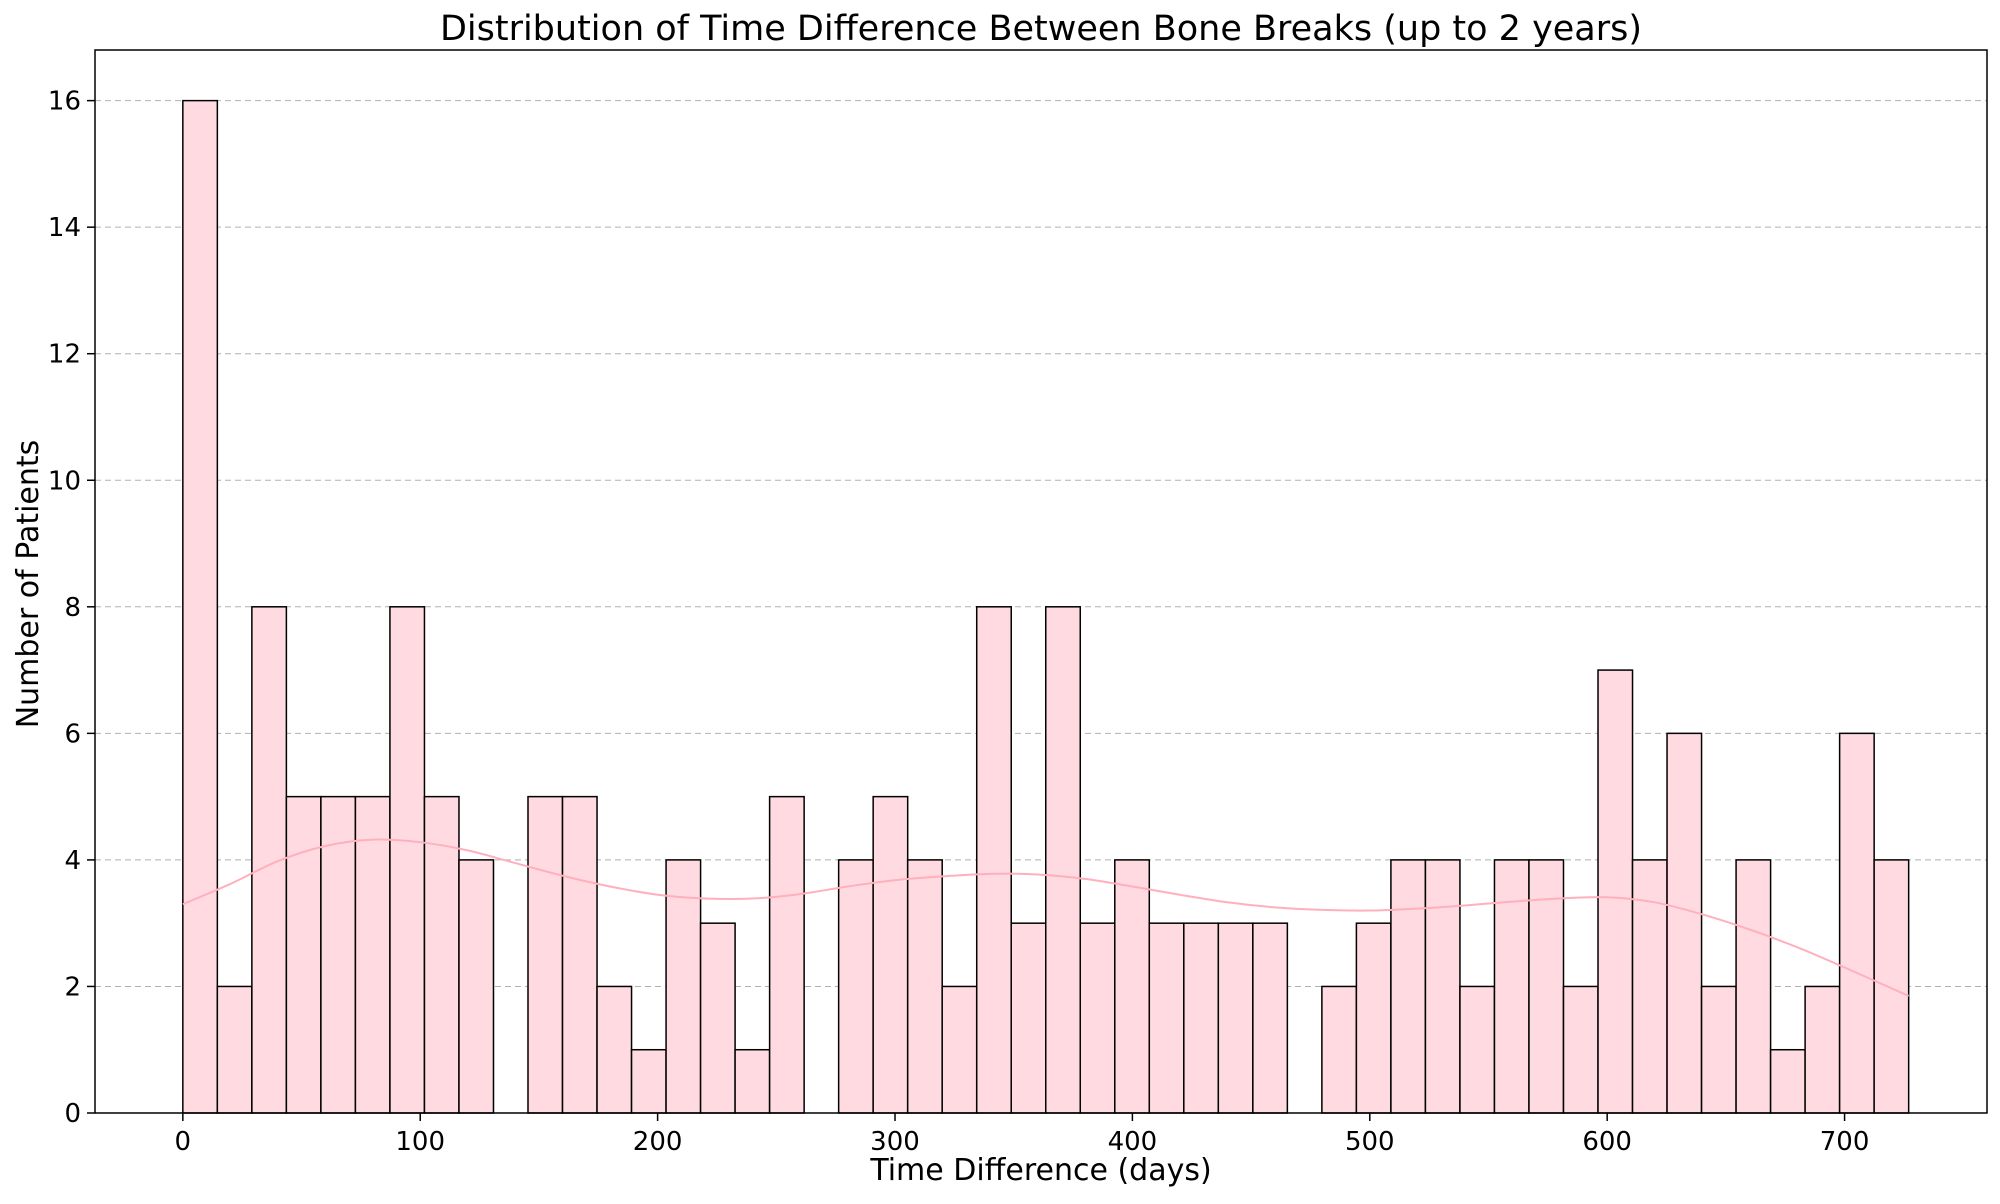 This screenshot has height=1204, width=2000. What do you see at coordinates (72, 1114) in the screenshot?
I see `y-tick-label: 0` at bounding box center [72, 1114].